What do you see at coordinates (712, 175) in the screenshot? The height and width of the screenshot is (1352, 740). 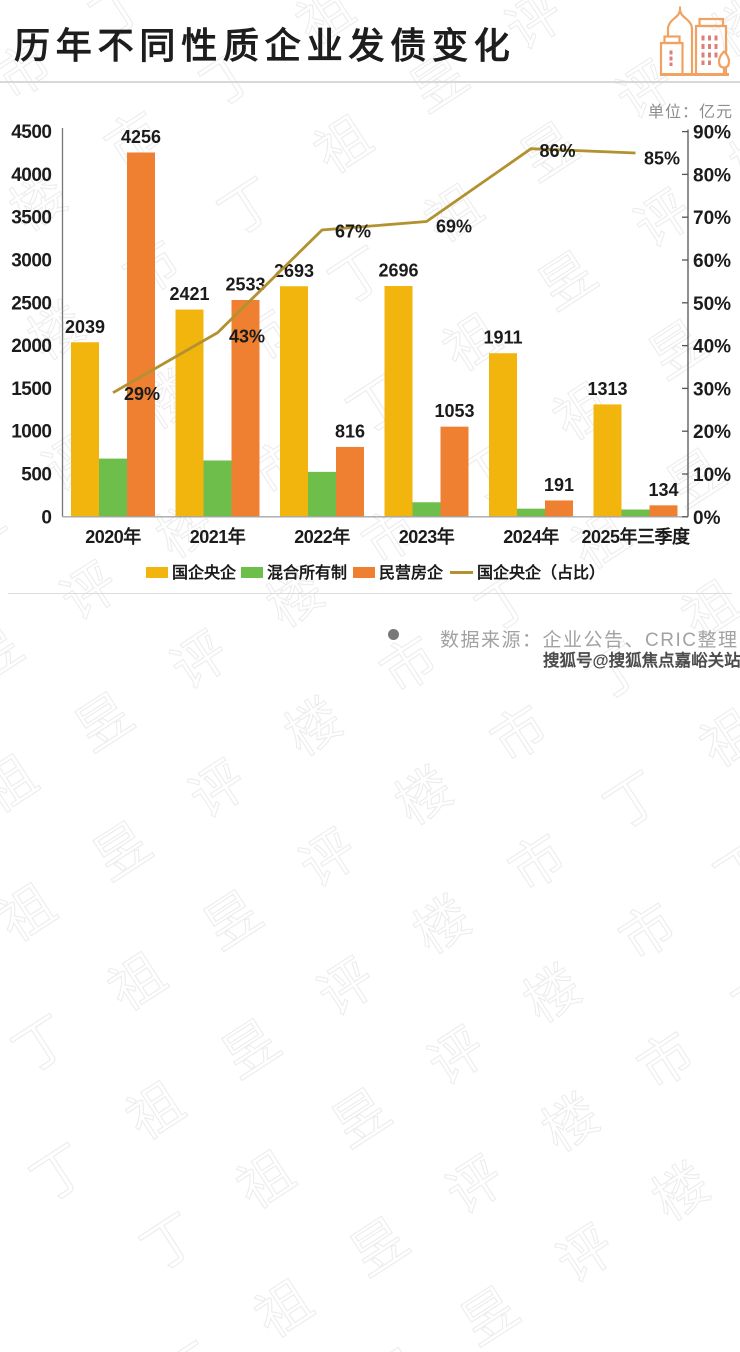 I see `svg-text: 80%` at bounding box center [712, 175].